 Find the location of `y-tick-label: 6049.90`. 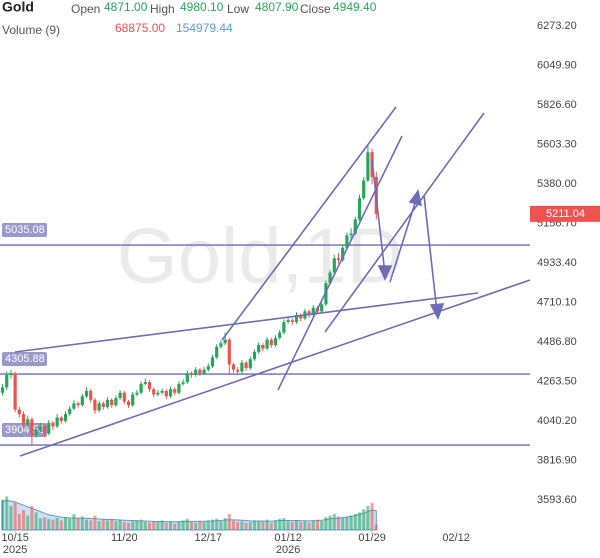

y-tick-label: 6049.90 is located at coordinates (557, 65).